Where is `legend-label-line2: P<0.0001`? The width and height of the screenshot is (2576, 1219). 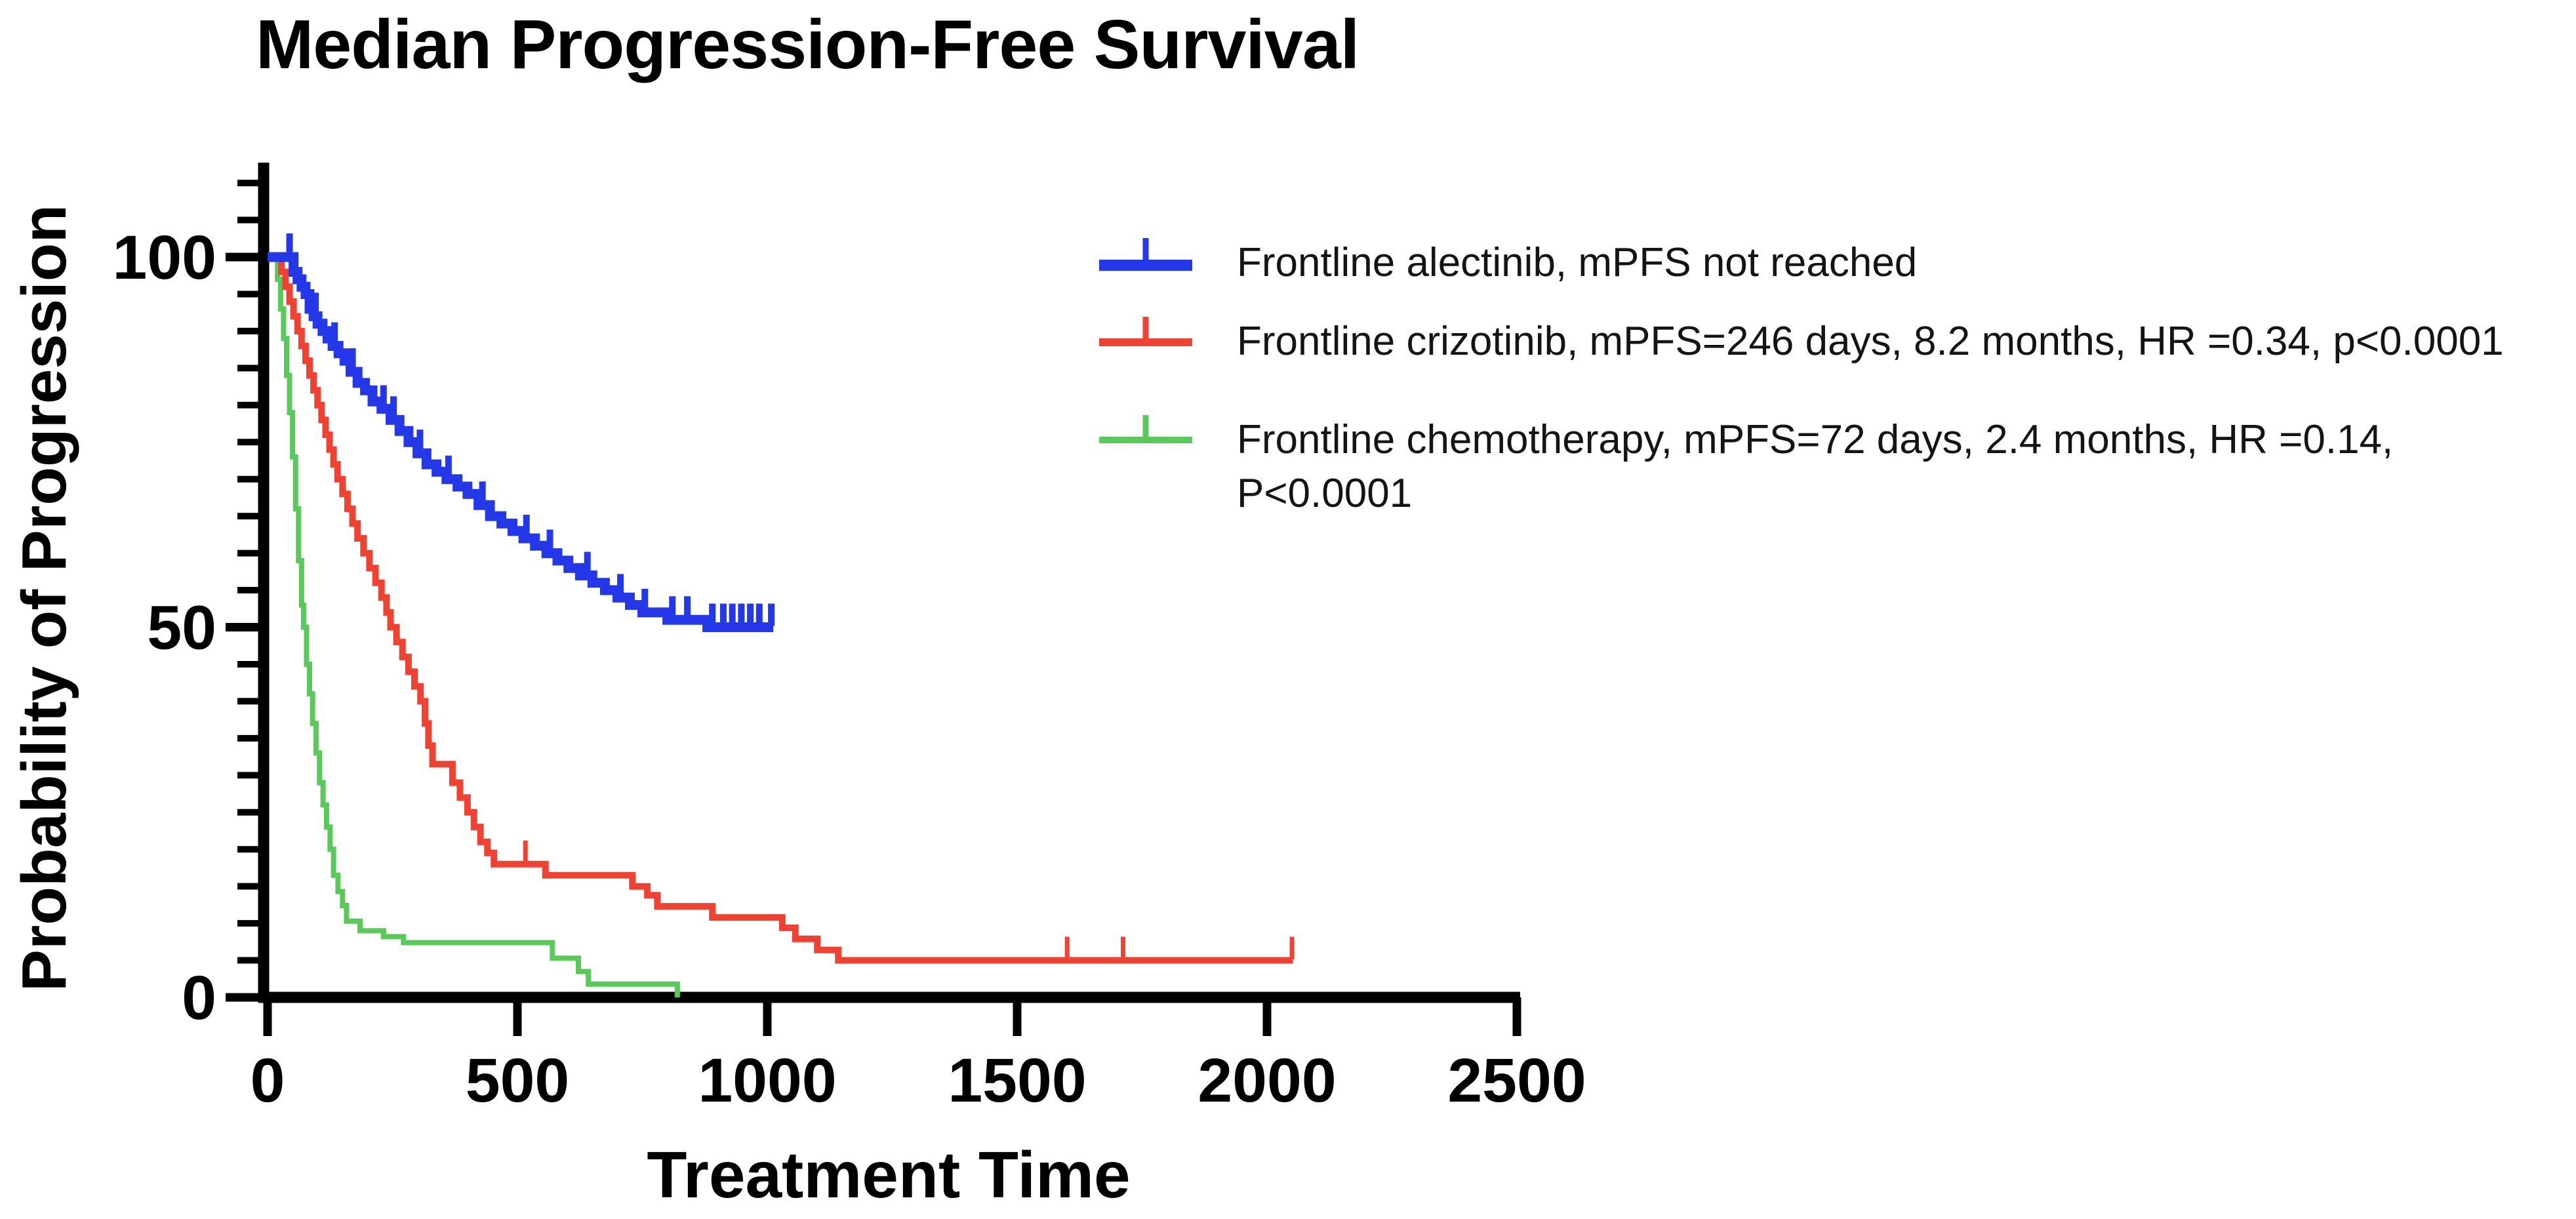
legend-label-line2: P<0.0001 is located at coordinates (1325, 493).